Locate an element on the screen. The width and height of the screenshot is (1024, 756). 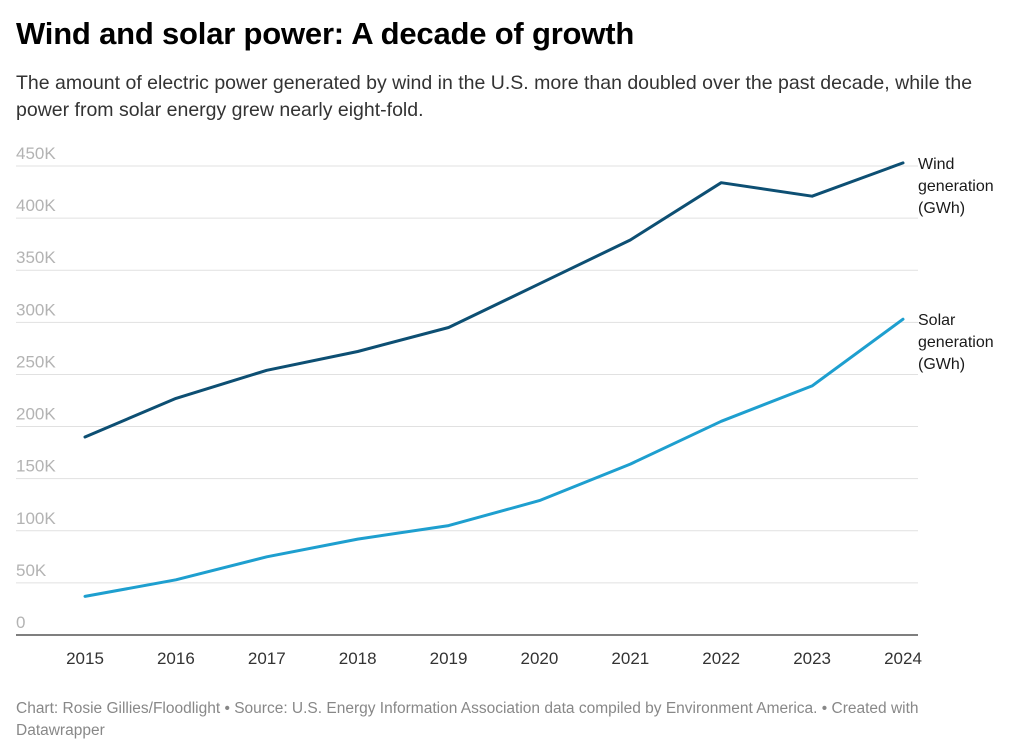
series-label-wind: Wind generation (GWh) is located at coordinates (956, 186).